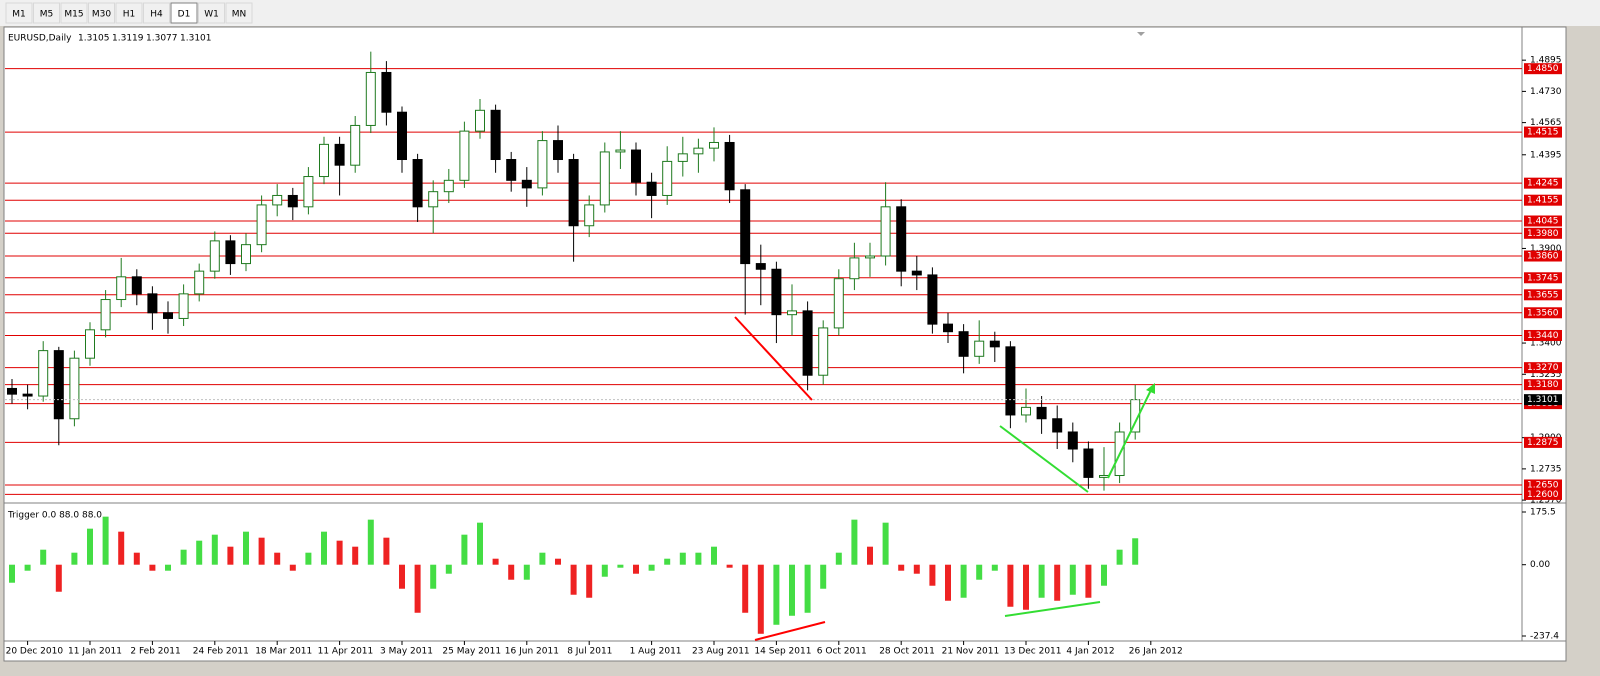  What do you see at coordinates (1544, 637) in the screenshot?
I see `indicator-tick-label: -237.4` at bounding box center [1544, 637].